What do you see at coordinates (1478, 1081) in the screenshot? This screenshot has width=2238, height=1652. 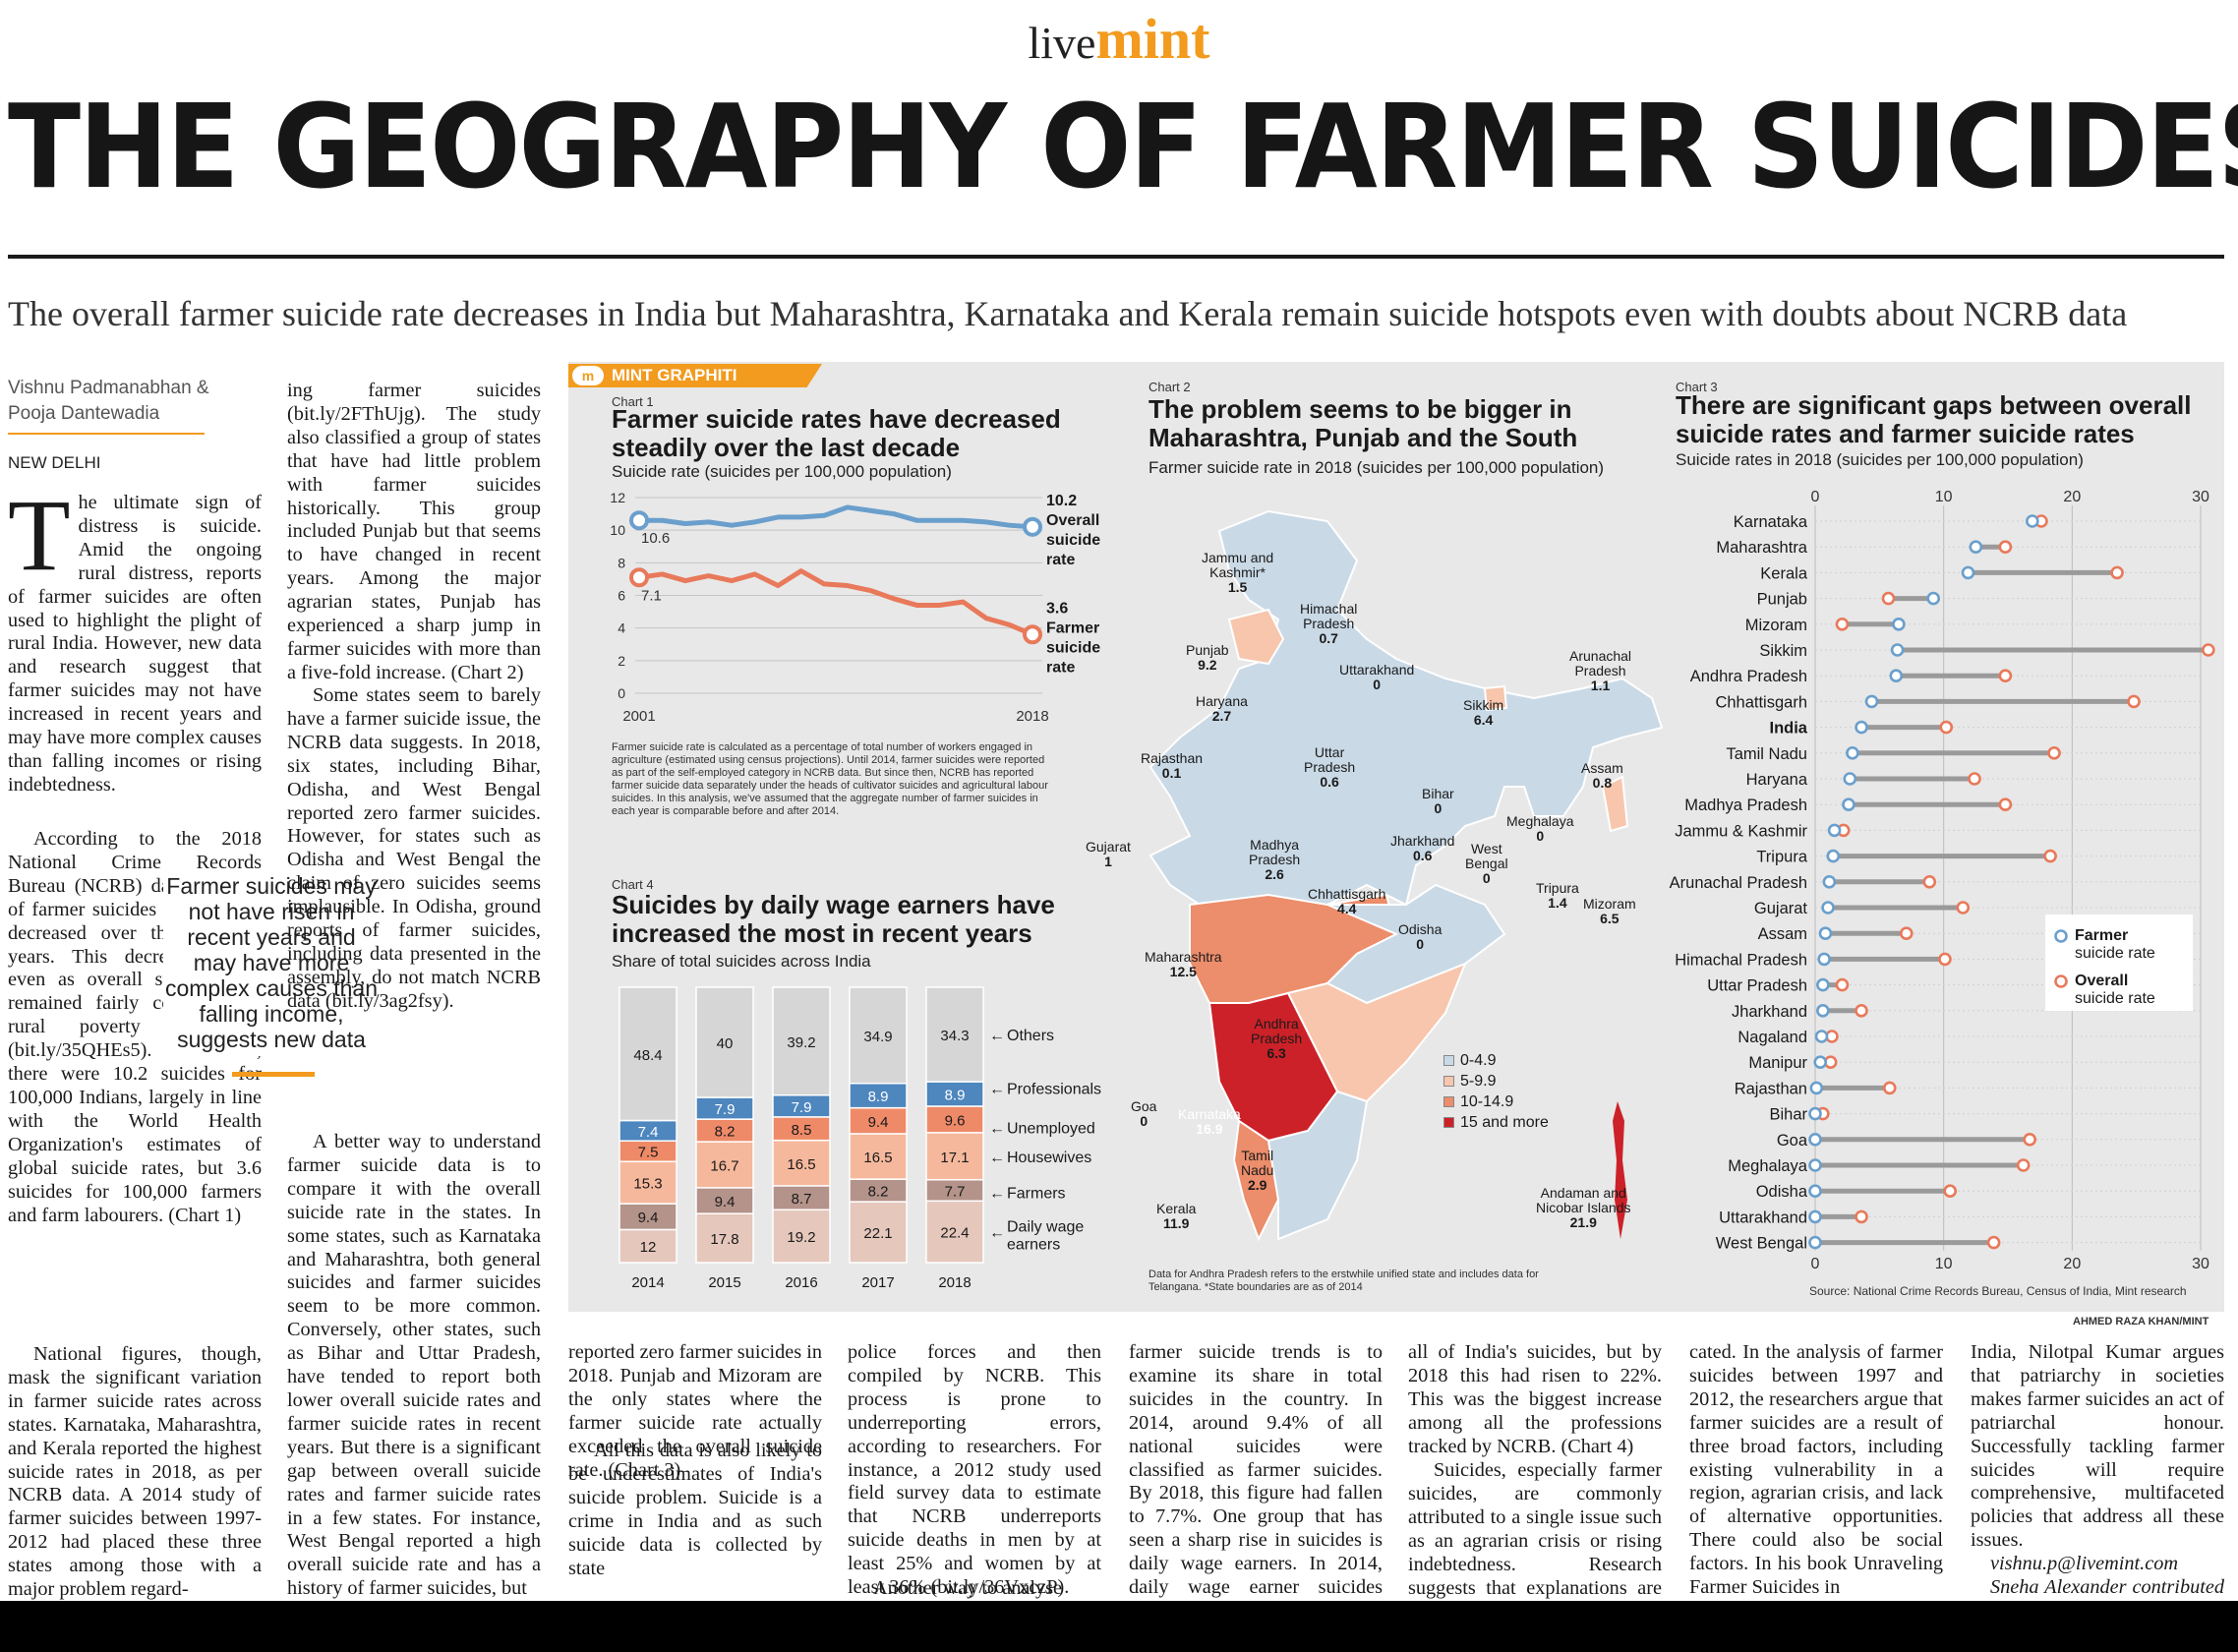 I see `map-legend-label: 5-9.9` at bounding box center [1478, 1081].